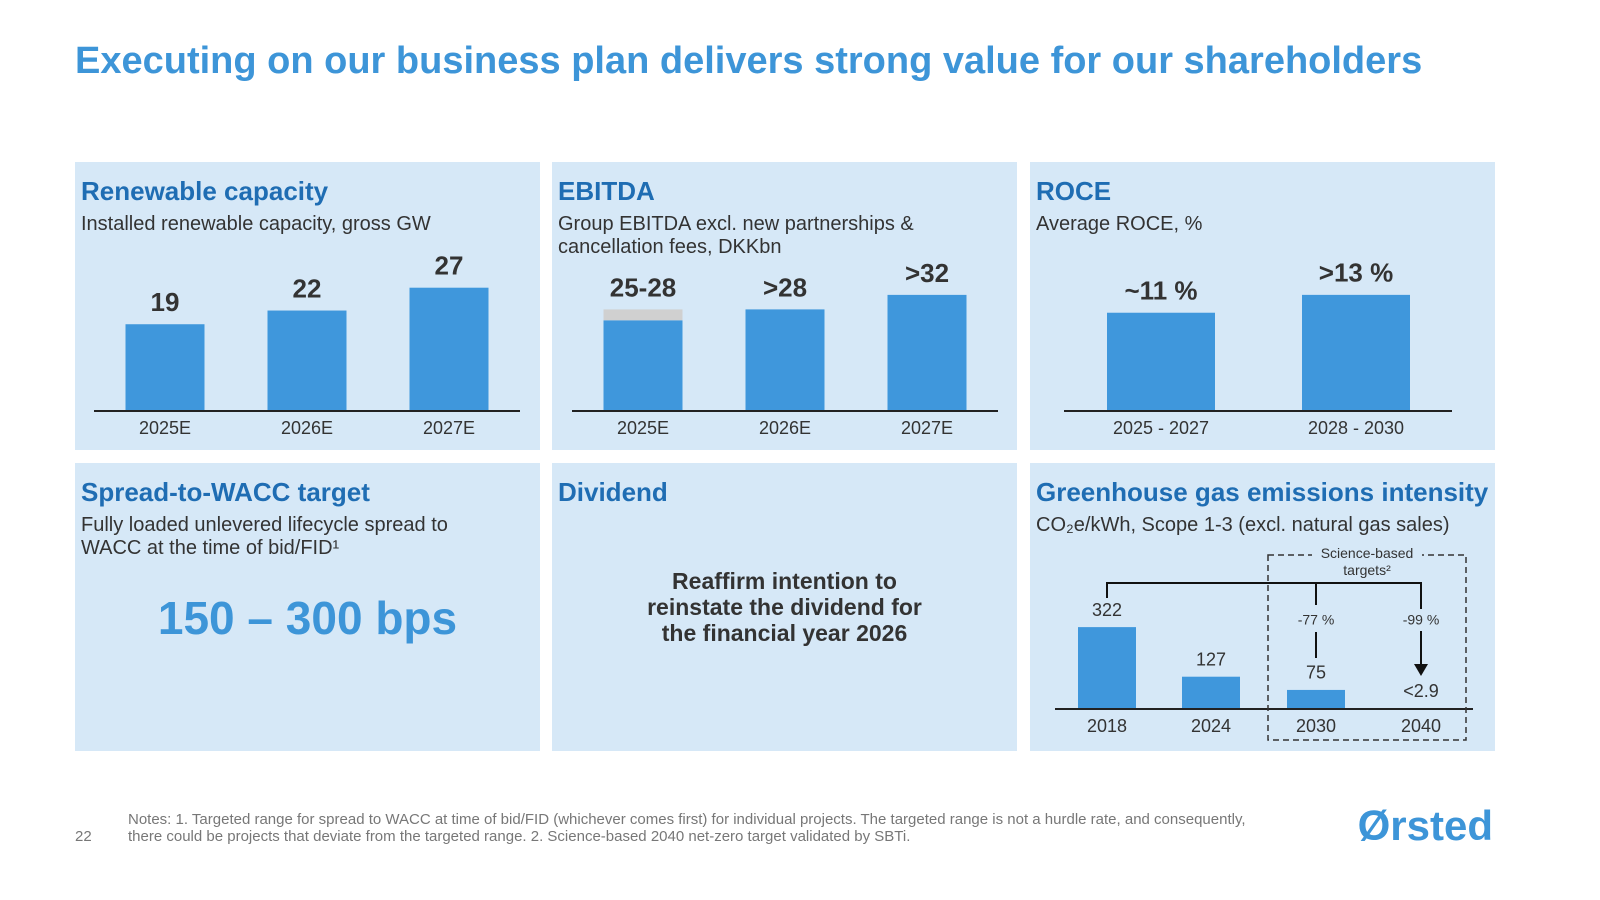 This screenshot has height=900, width=1600. I want to click on targets-label: Science-based targets², so click(1367, 562).